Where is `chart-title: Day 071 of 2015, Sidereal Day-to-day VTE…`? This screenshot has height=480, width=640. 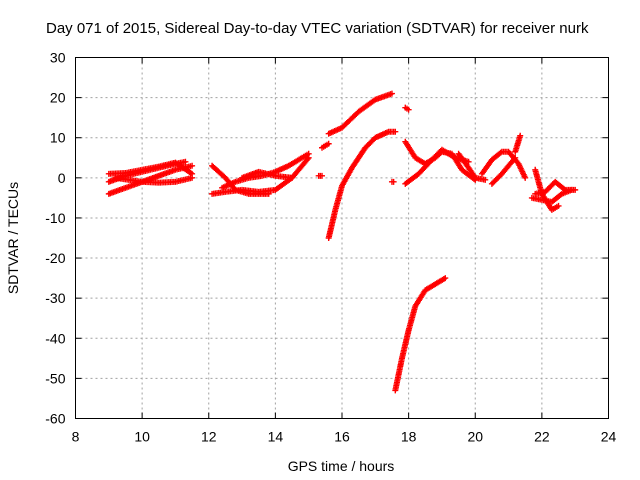 chart-title: Day 071 of 2015, Sidereal Day-to-day VTE… is located at coordinates (317, 28).